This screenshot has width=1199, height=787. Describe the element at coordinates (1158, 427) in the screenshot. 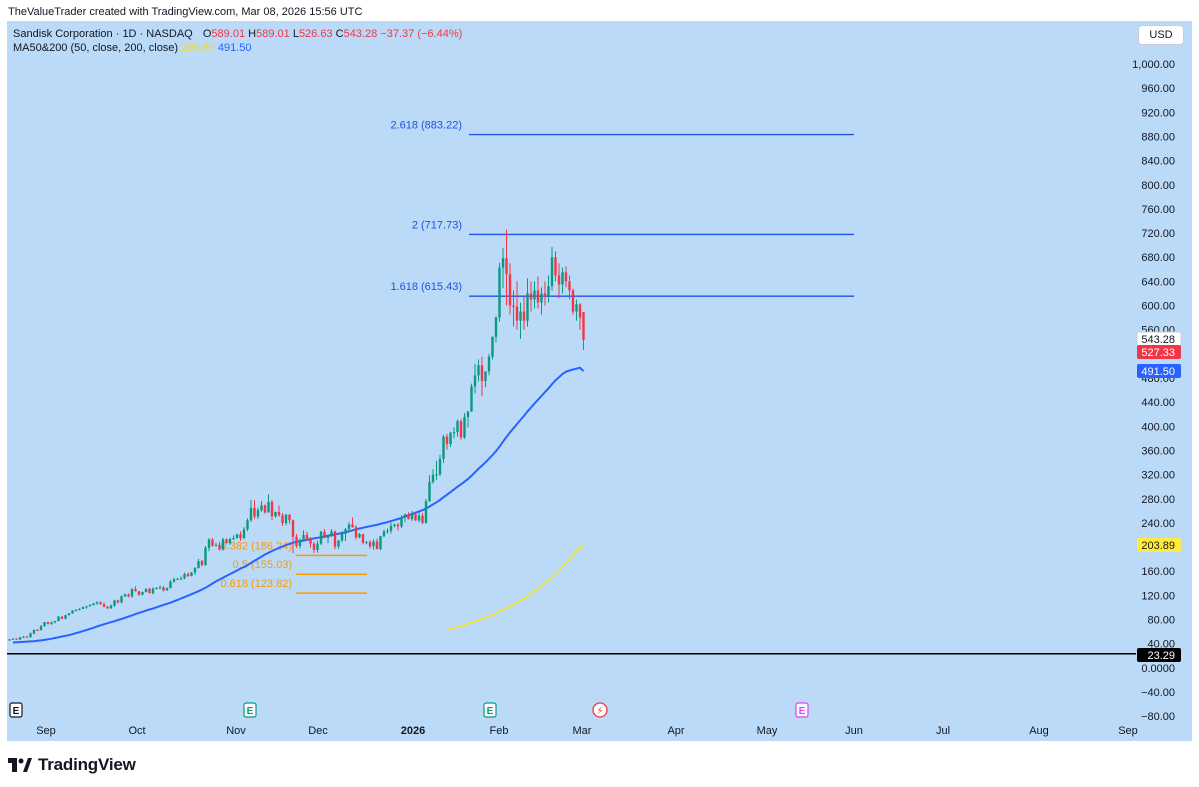

I see `y-axis-tick-label: 400.00` at that location.